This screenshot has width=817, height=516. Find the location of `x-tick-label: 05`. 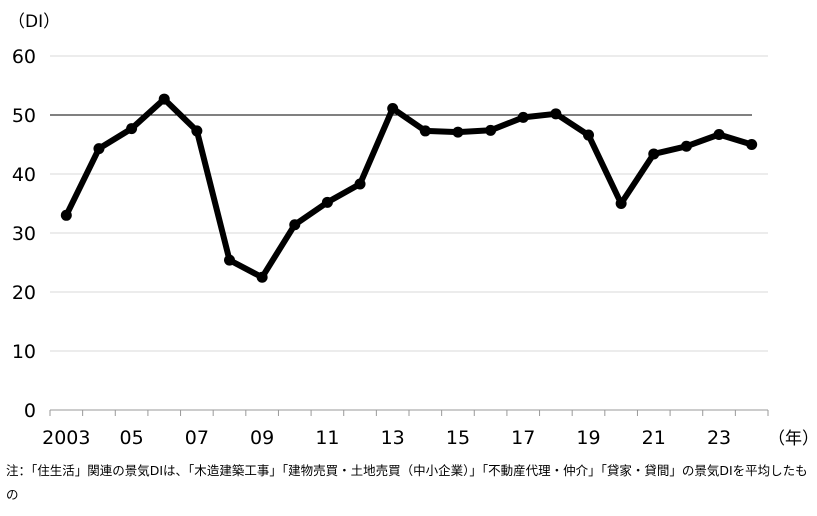

x-tick-label: 05 is located at coordinates (131, 438).